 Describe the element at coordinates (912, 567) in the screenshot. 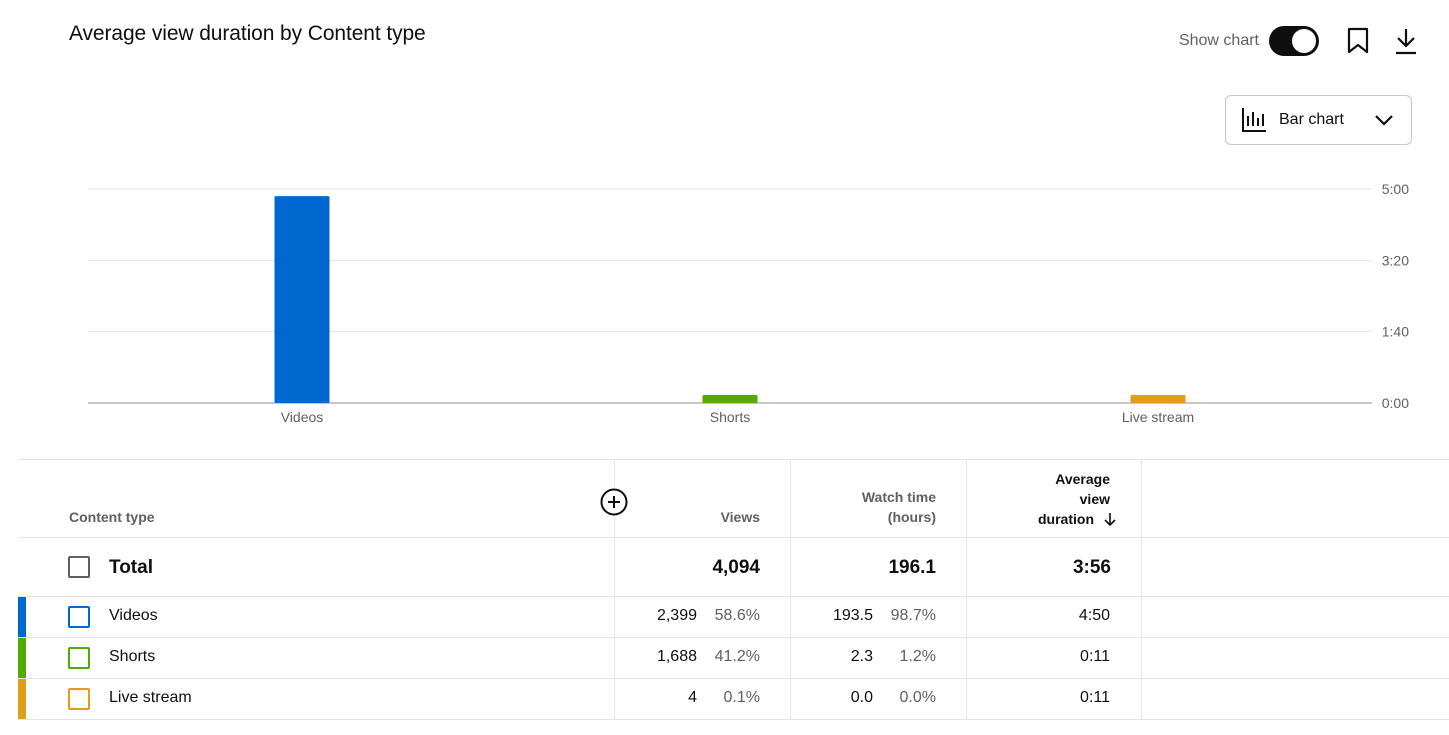

I see `total-watch-time: 196.1` at that location.